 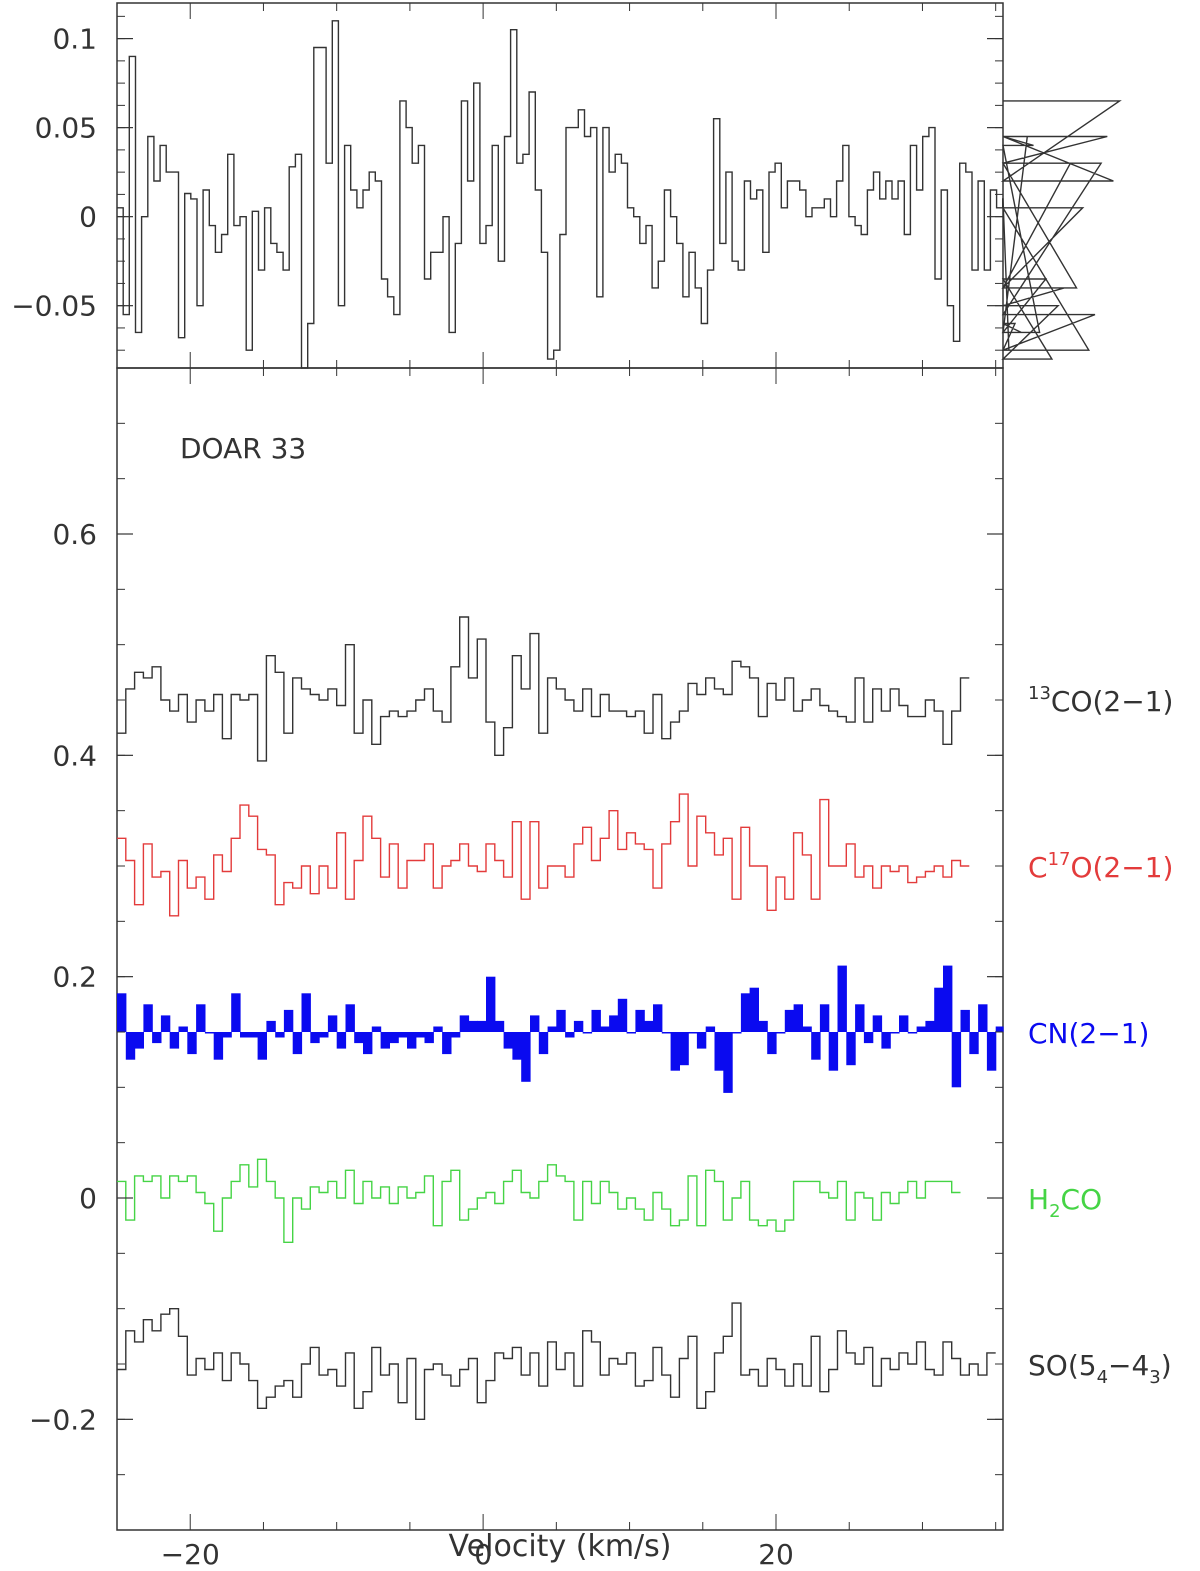 What do you see at coordinates (66, 128) in the screenshot?
I see `top-y-tick-label: 0.05` at bounding box center [66, 128].